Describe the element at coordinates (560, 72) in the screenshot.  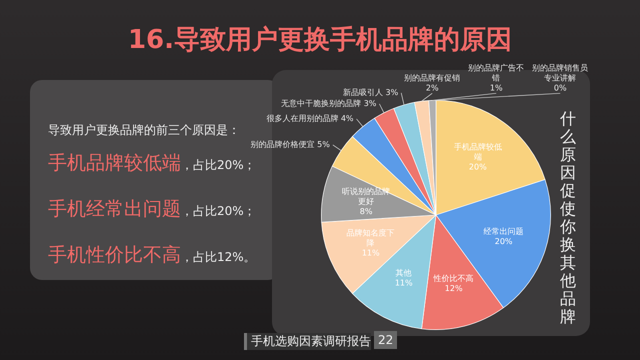
I see `category-label: 别的品牌销售员专业讲解` at that location.